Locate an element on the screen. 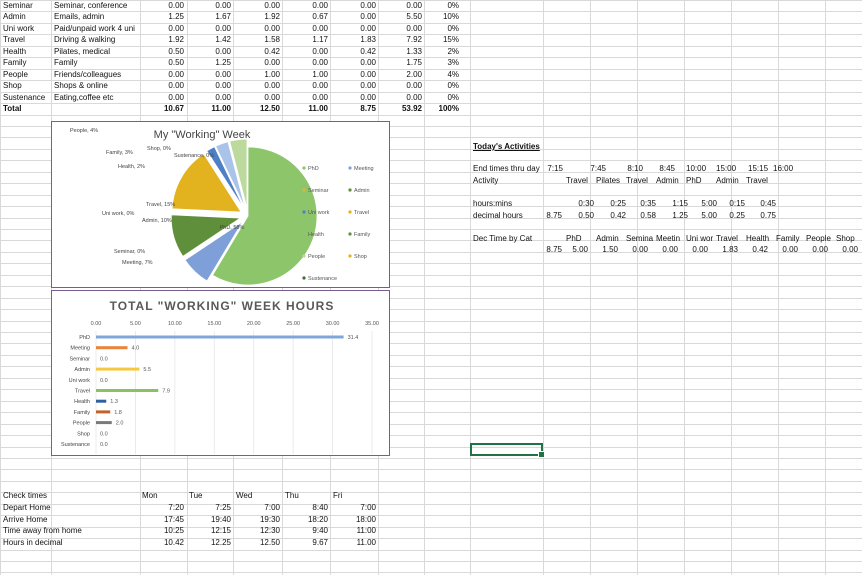  check-time-cell: 19:40 is located at coordinates (220, 519).